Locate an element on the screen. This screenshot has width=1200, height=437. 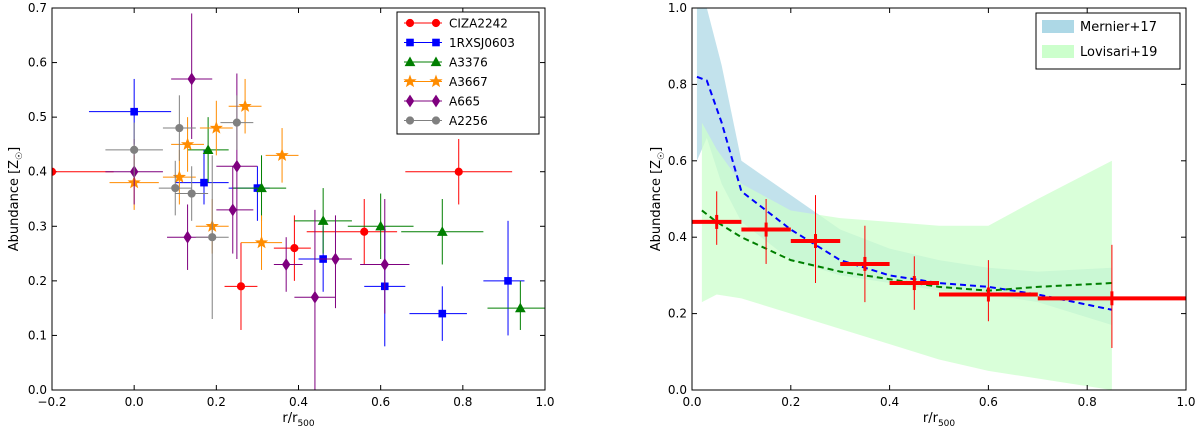
left-xtick-label: 0.6 is located at coordinates (380, 402).